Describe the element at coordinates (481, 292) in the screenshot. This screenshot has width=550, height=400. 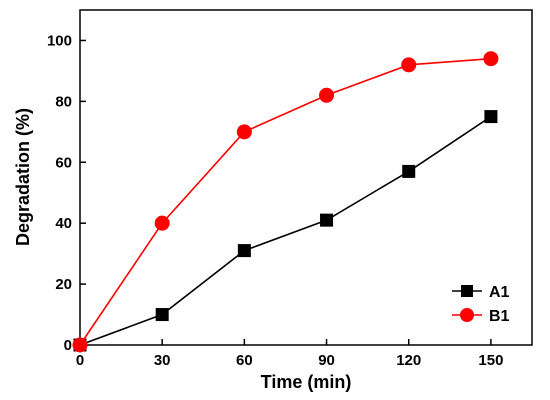
I see `legend-item-A1: A1` at that location.